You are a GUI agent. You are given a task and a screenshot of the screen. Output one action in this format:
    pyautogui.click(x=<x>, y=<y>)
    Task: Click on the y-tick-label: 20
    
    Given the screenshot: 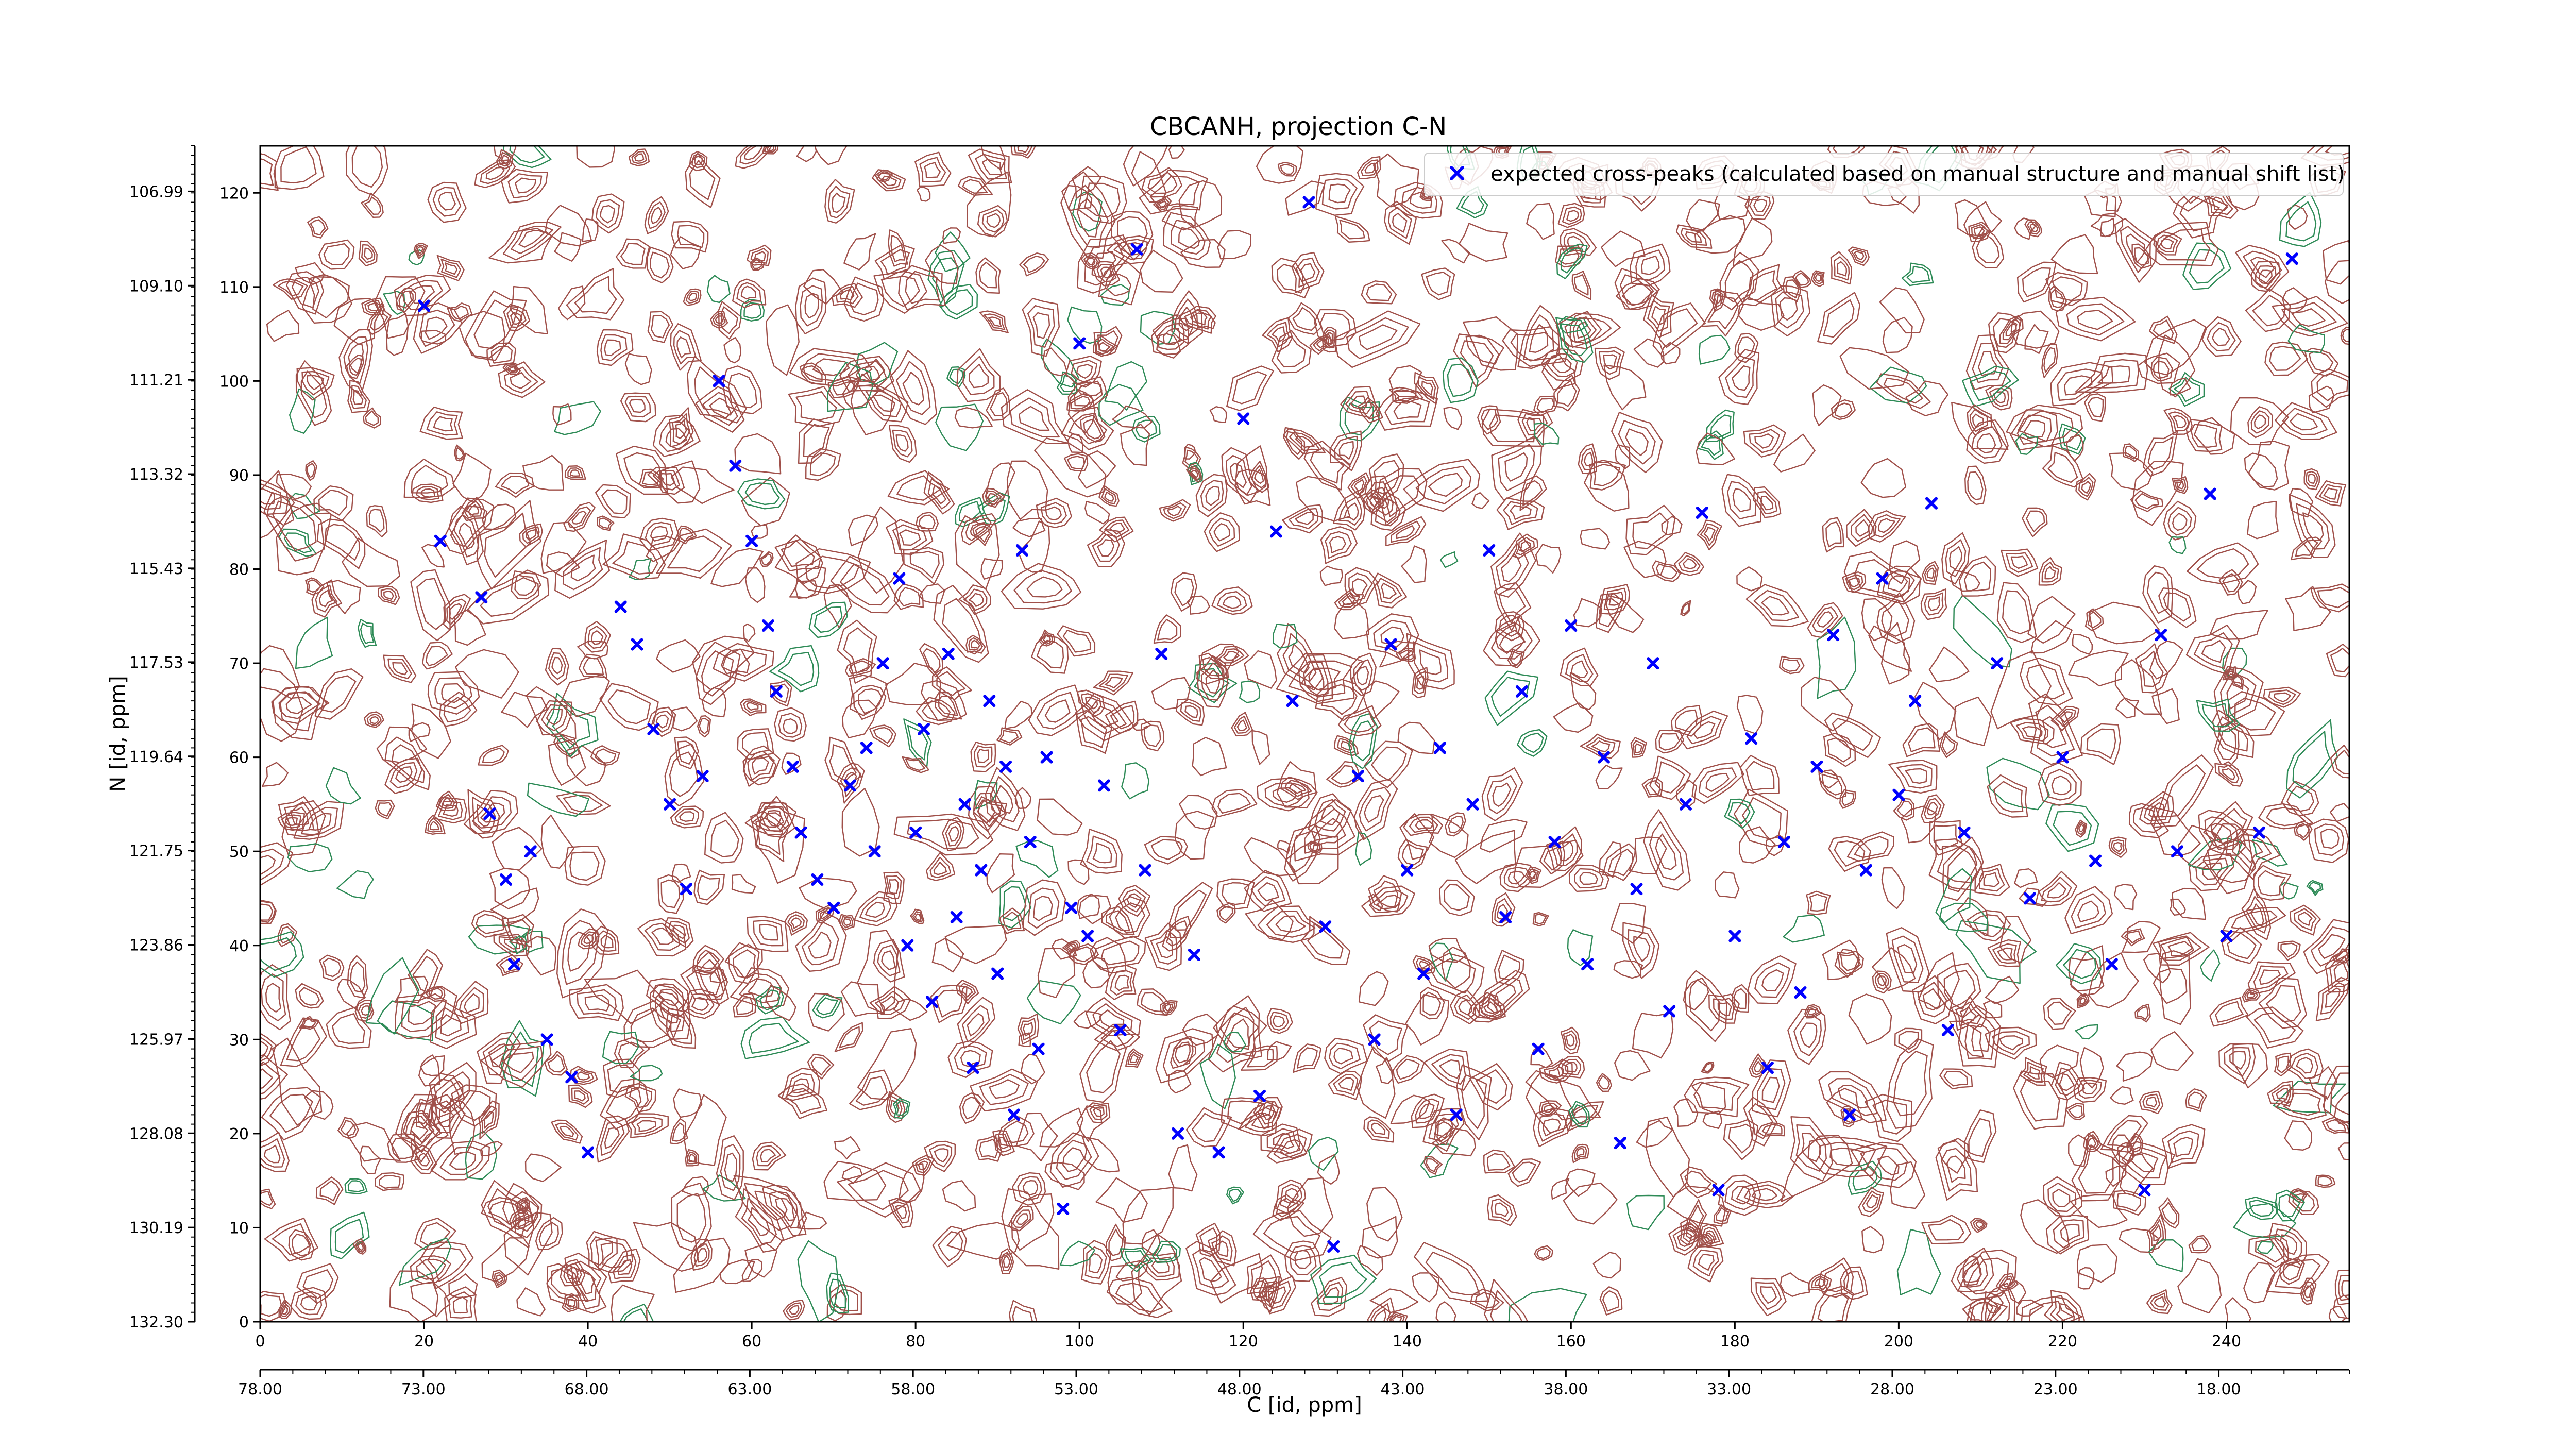 What is the action you would take?
    pyautogui.click(x=239, y=1134)
    